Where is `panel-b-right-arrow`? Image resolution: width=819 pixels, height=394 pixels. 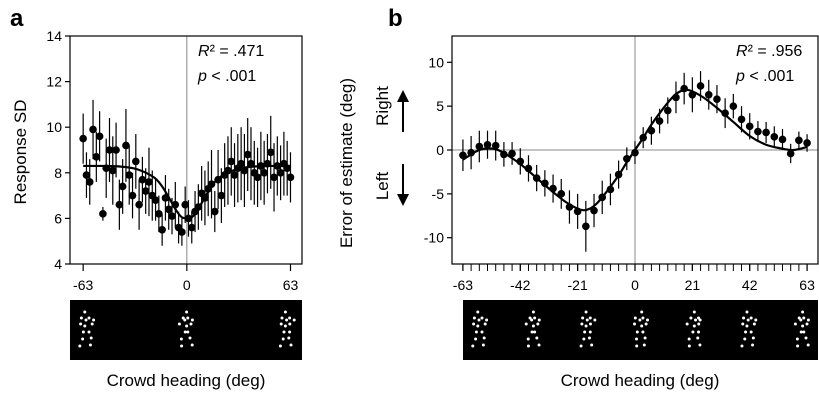 panel-b-right-arrow is located at coordinates (403, 111).